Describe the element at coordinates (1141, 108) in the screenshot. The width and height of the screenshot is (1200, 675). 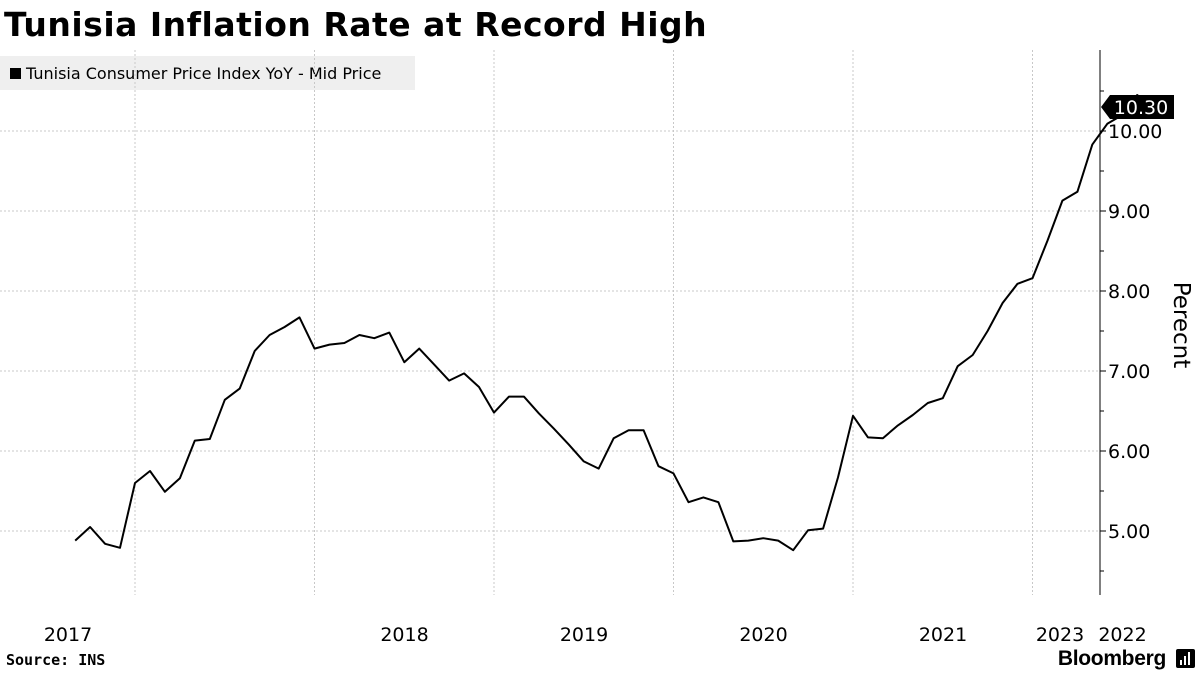
I see `last-value-label: 10.30` at that location.